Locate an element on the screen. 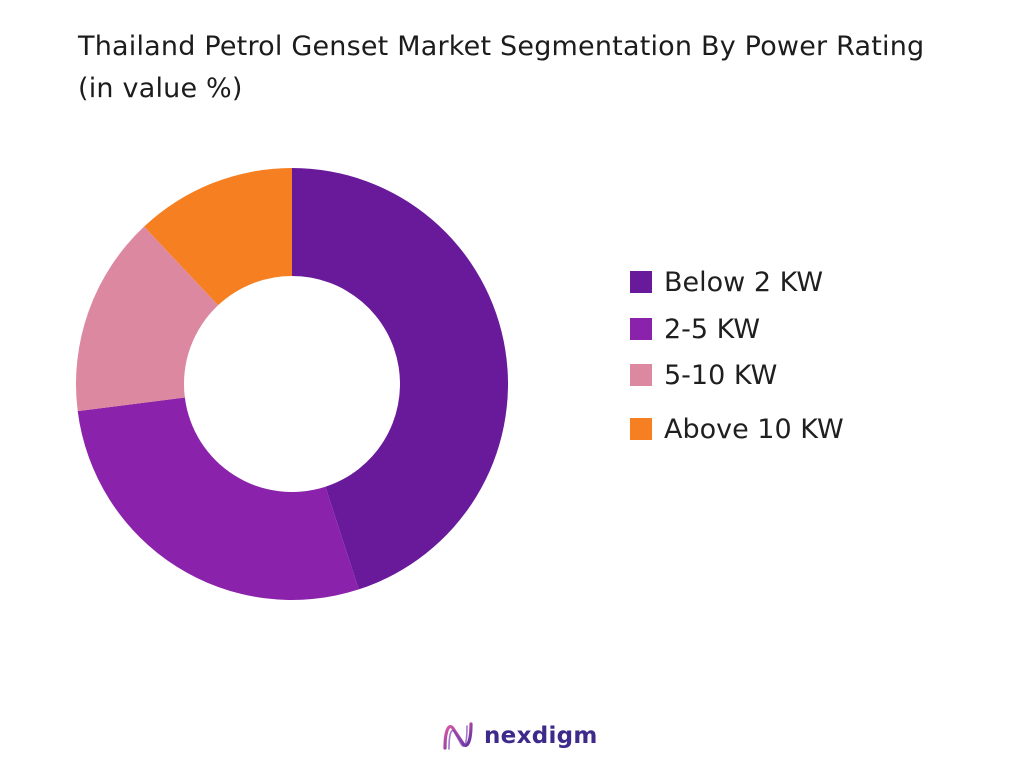  legend-label: Below 2 KW is located at coordinates (744, 282).